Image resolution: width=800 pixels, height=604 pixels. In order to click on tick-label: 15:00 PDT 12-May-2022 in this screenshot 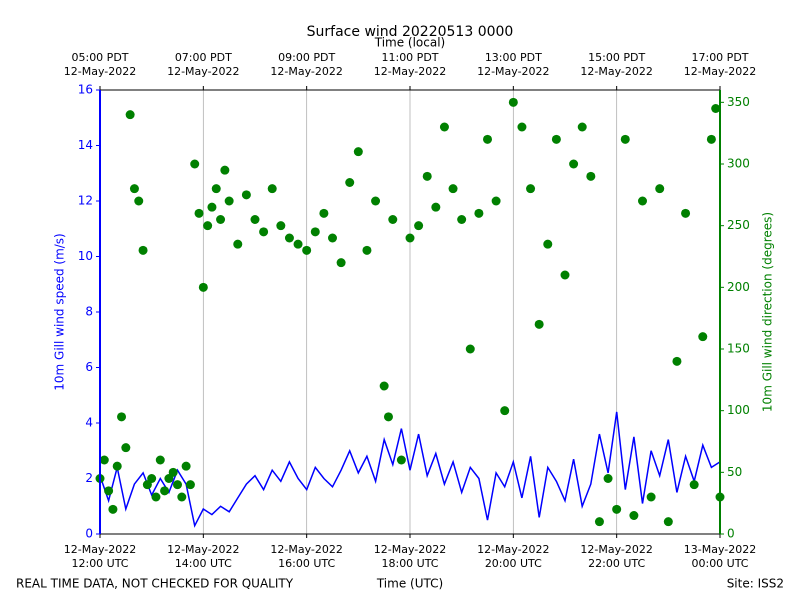, I will do `click(616, 64)`.